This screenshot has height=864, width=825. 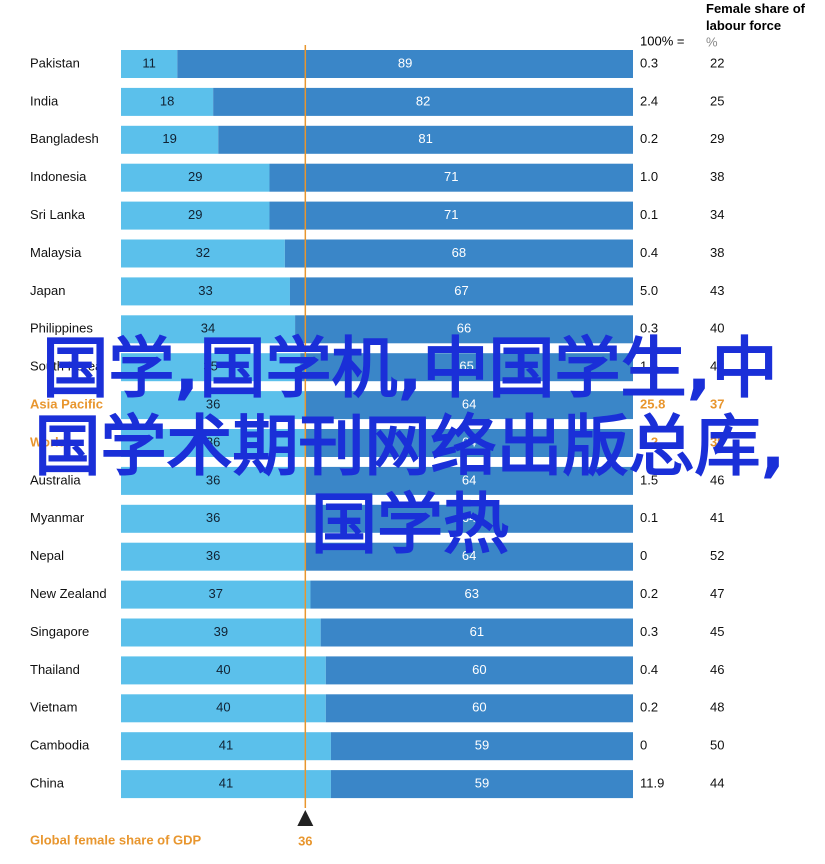 I want to click on female-share: 41, so click(x=717, y=517).